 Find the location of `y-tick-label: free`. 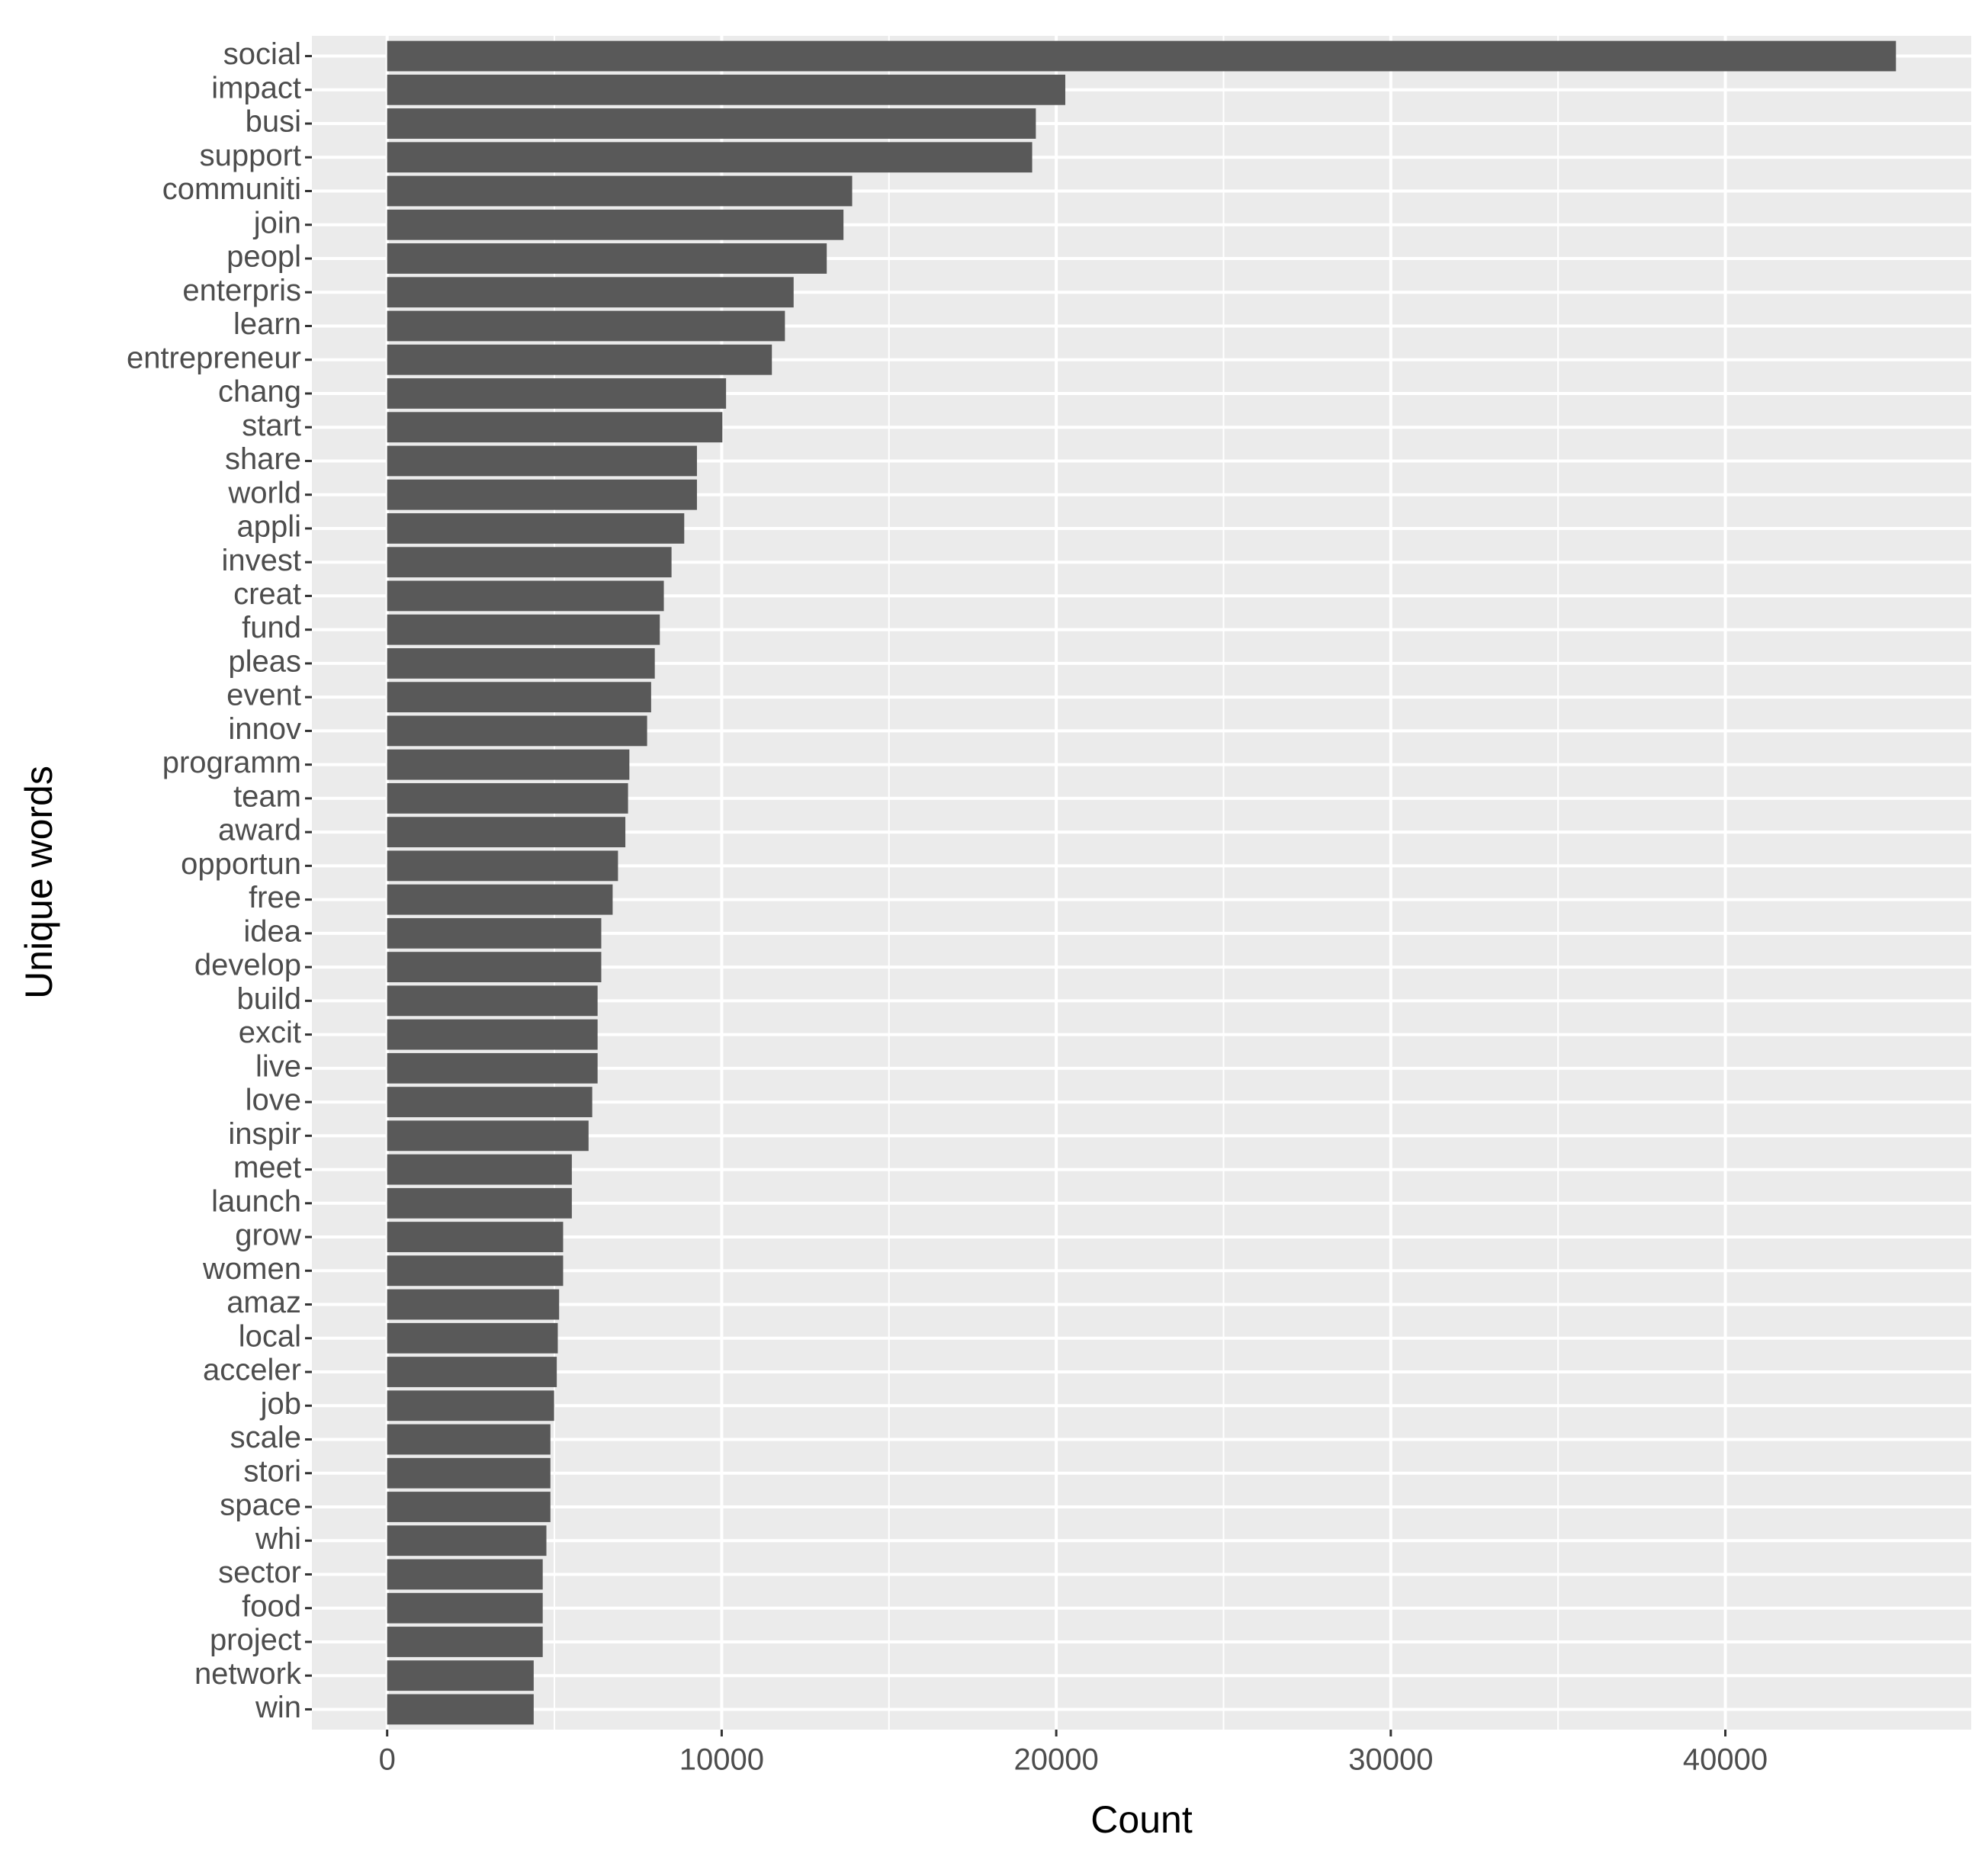

y-tick-label: free is located at coordinates (275, 897).